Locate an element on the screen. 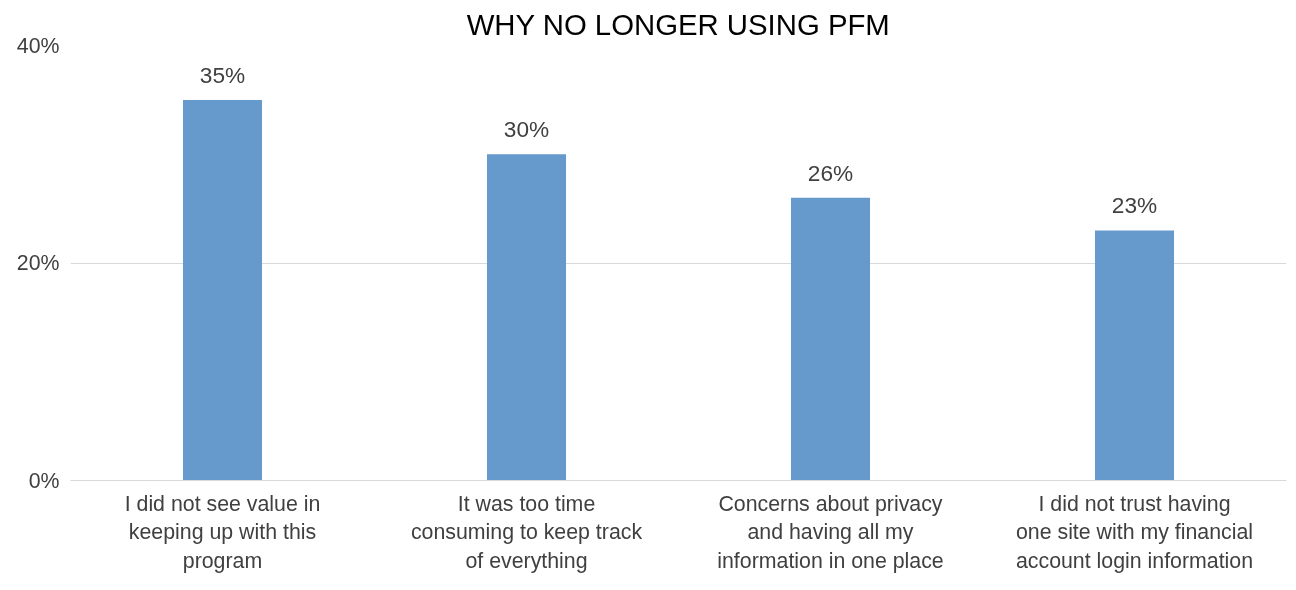 The image size is (1296, 590). x-tick-label: It was too time consuming to keep track of everything is located at coordinates (526, 532).